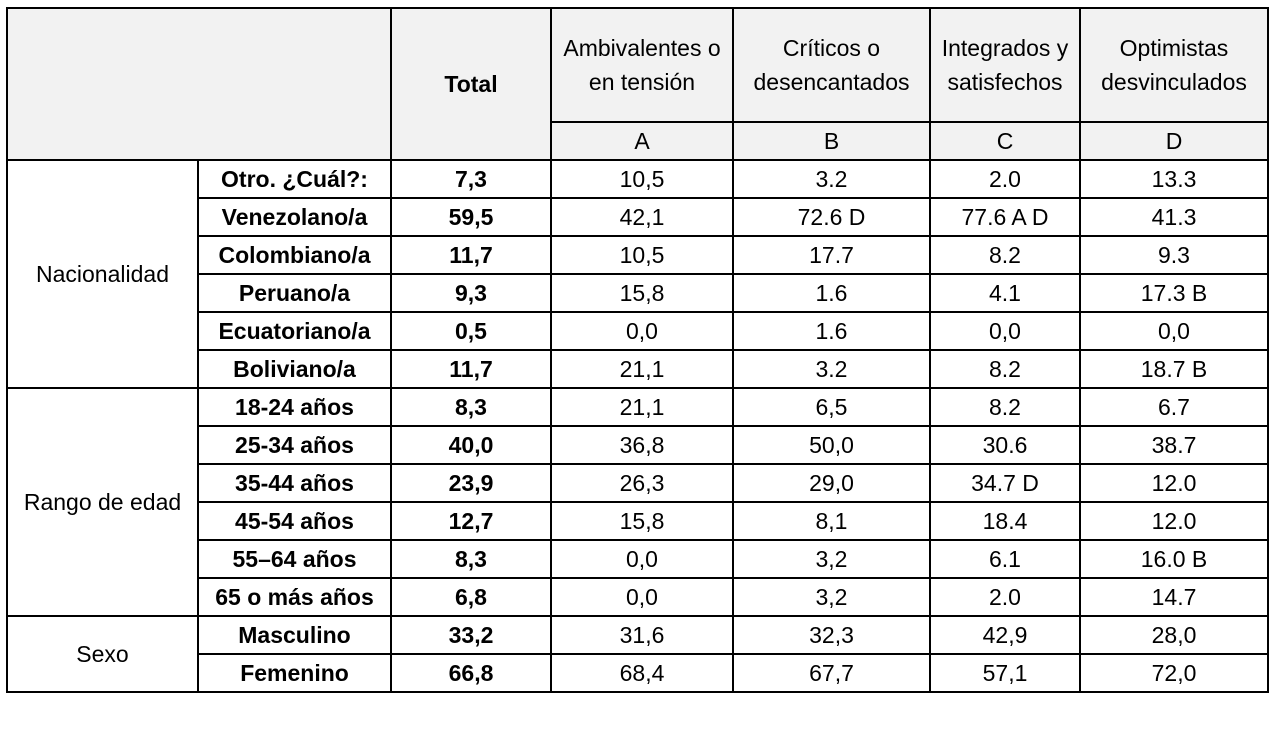  What do you see at coordinates (642, 217) in the screenshot?
I see `group-a-cell: 42,1` at bounding box center [642, 217].